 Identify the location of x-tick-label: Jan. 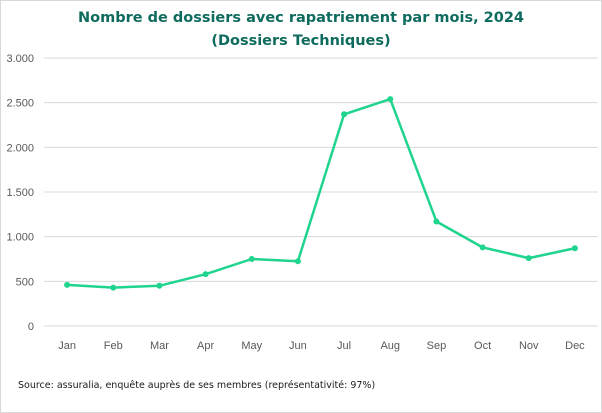
(67, 346).